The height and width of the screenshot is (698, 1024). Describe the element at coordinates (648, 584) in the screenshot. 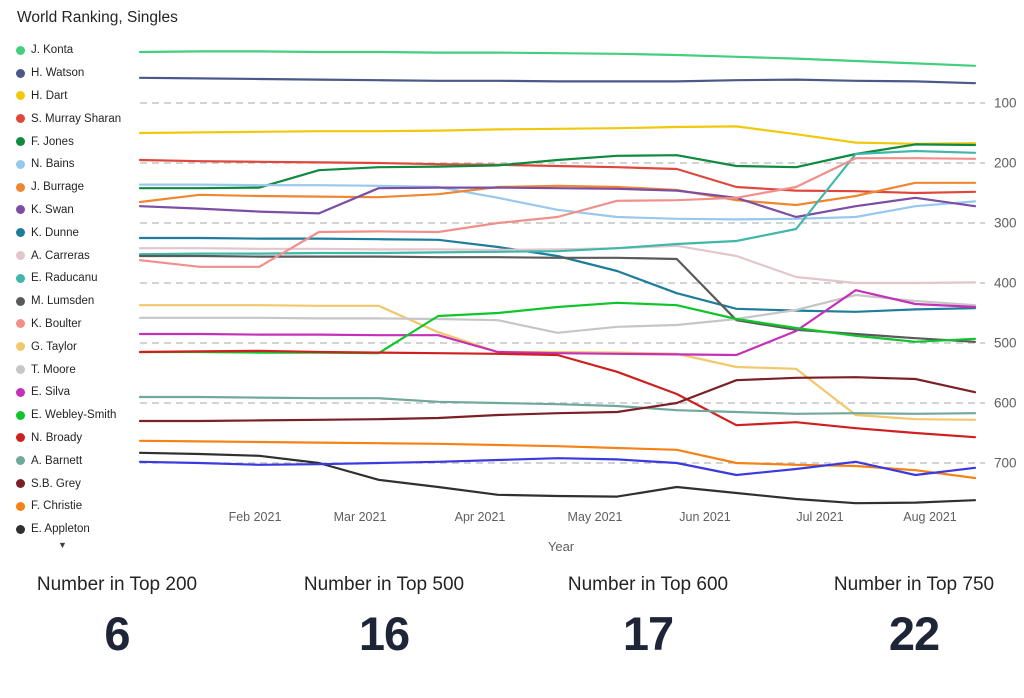

I see `kpi-label: Number in Top 600` at that location.